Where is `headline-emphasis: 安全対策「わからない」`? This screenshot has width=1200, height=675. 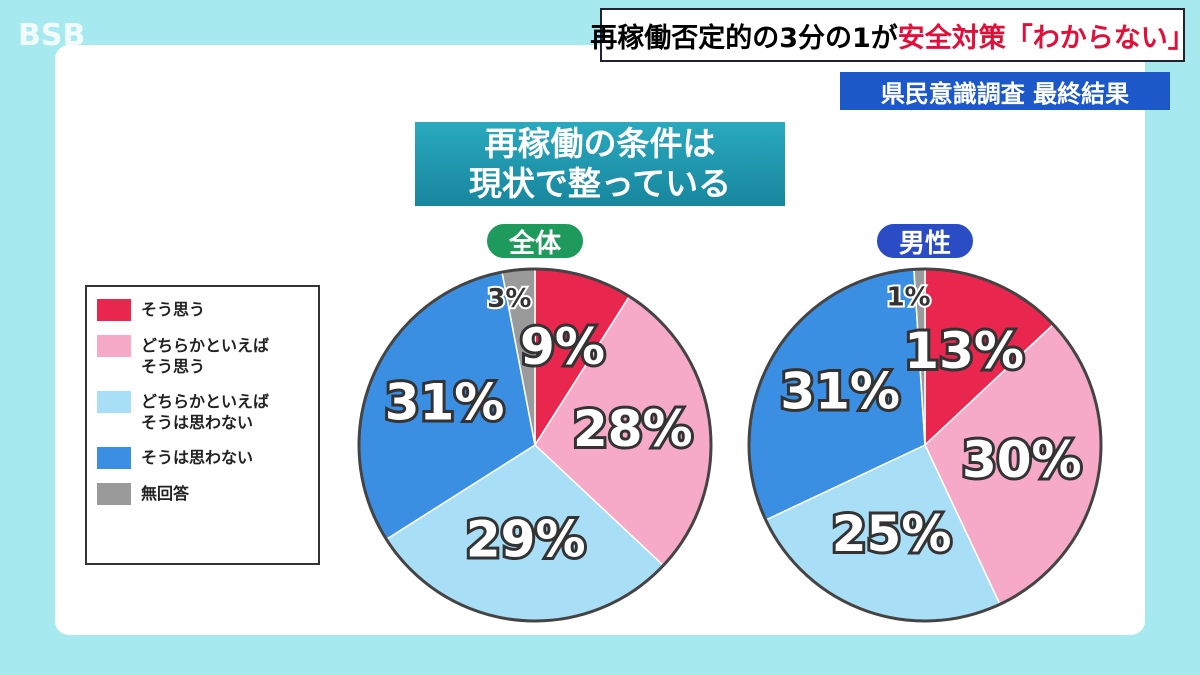
headline-emphasis: 安全対策「わからない」 is located at coordinates (1046, 38).